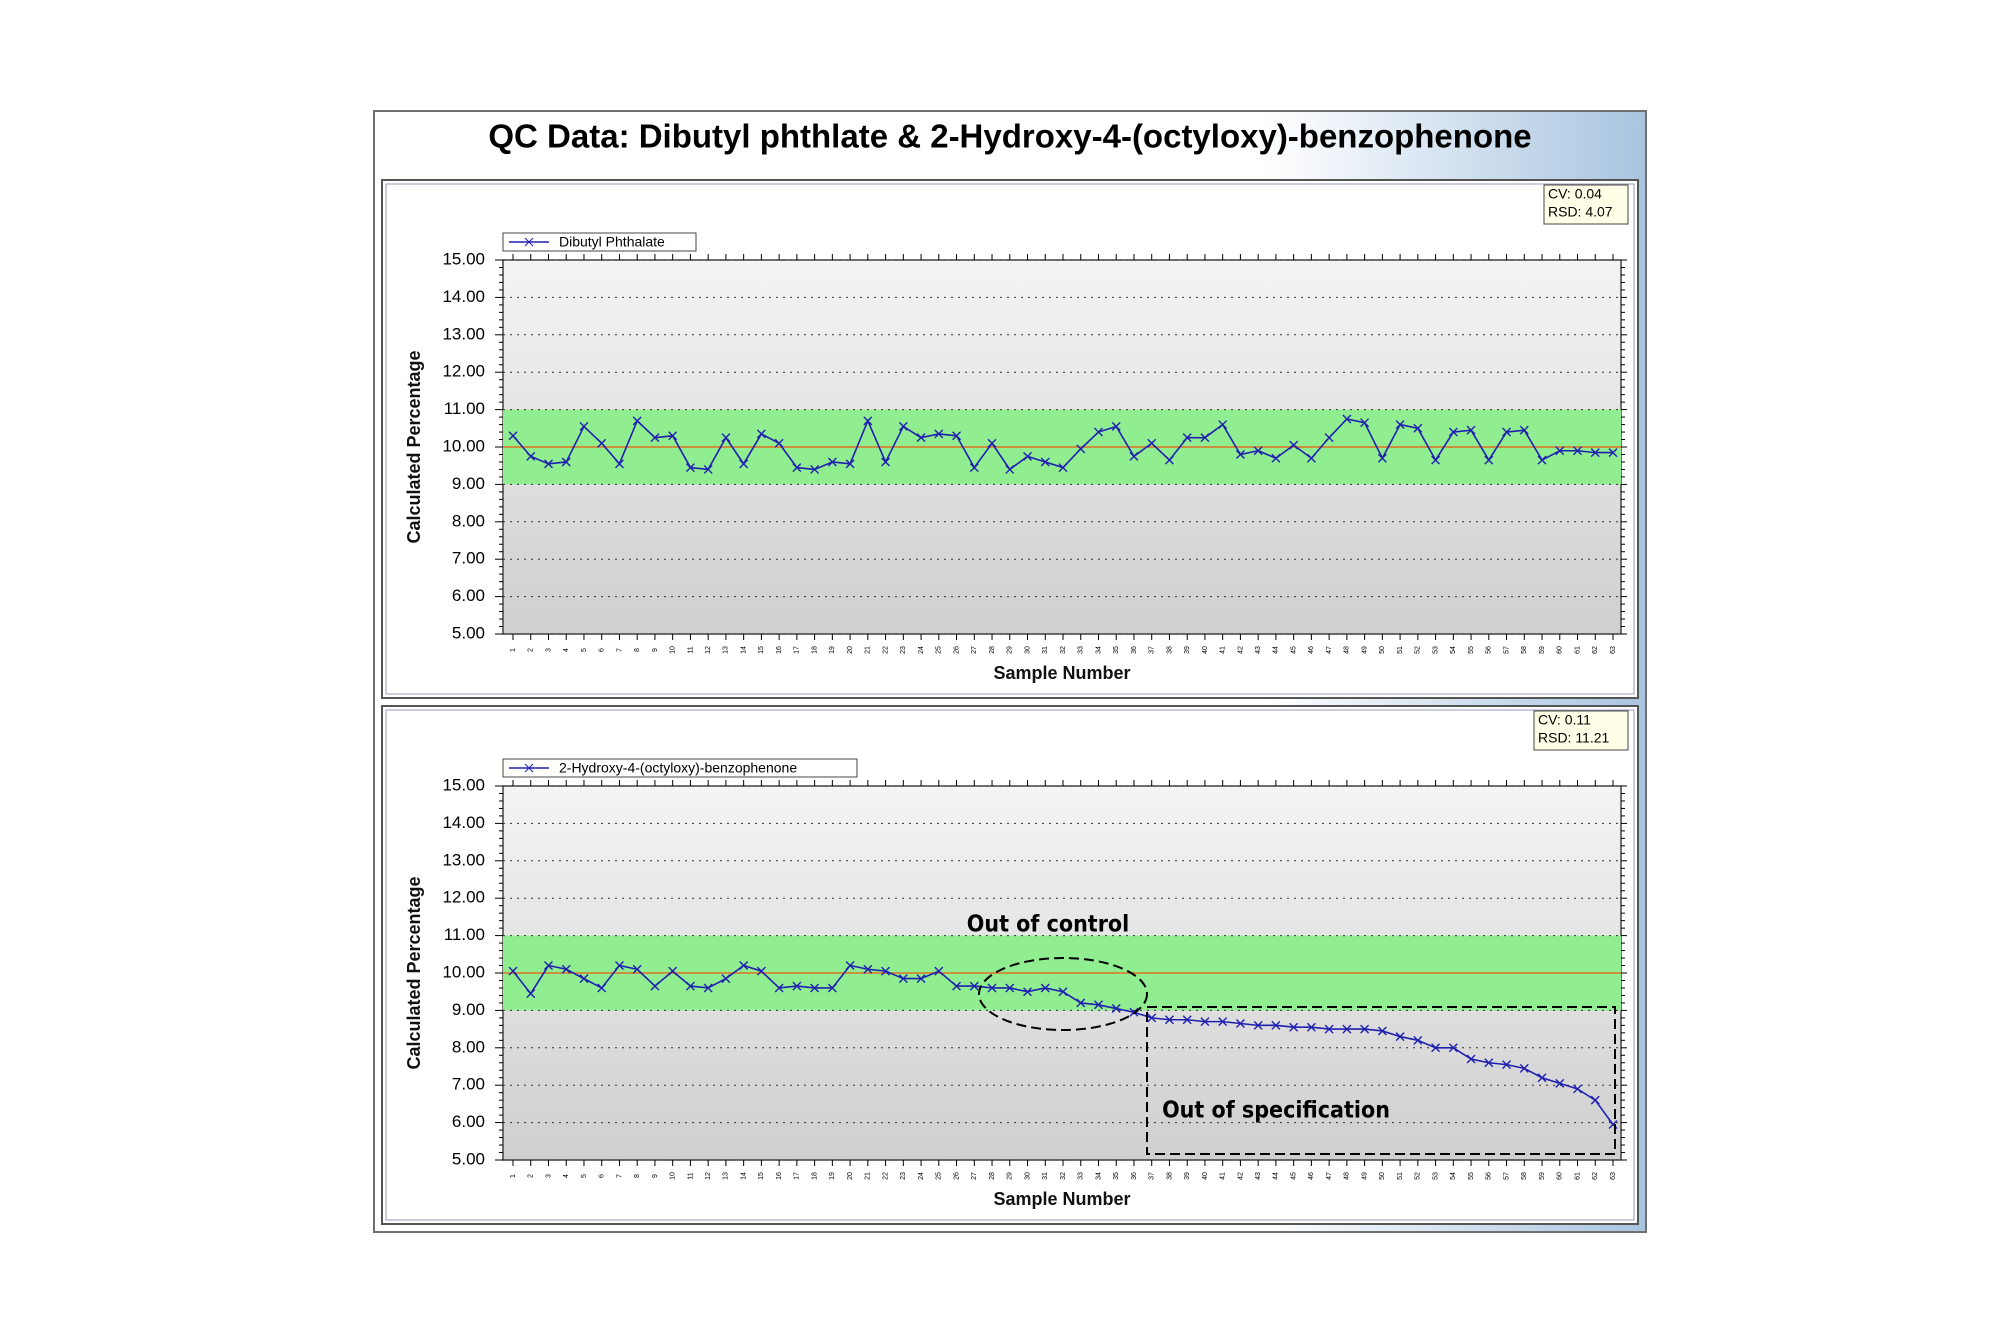 Image resolution: width=2000 pixels, height=1333 pixels. What do you see at coordinates (468, 1046) in the screenshot?
I see `y-tick-label: 8.00` at bounding box center [468, 1046].